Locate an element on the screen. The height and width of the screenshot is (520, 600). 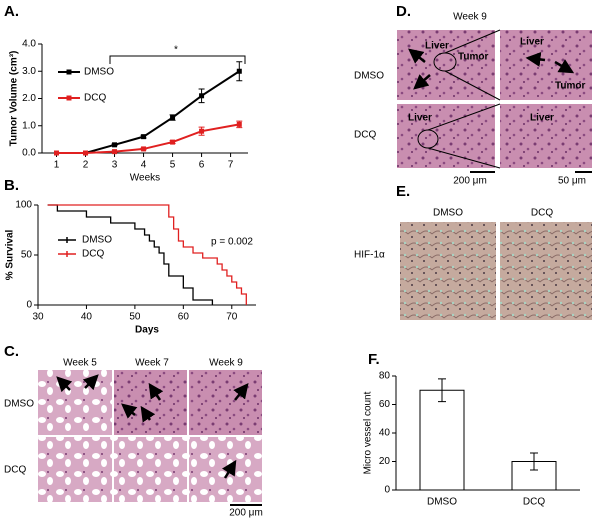
significance-bracket is located at coordinates (177, 59).